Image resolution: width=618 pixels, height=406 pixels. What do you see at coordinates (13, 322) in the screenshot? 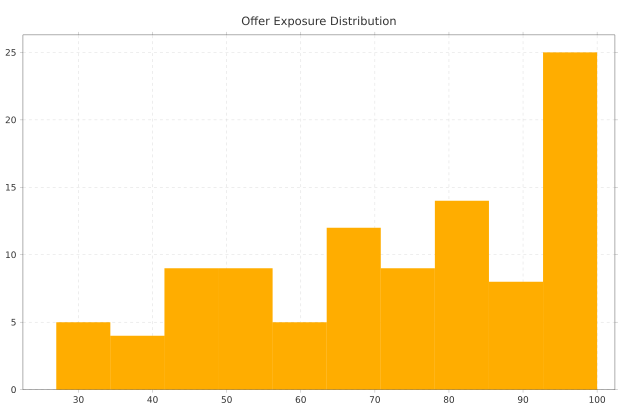
I see `y-tick-label: 5` at bounding box center [13, 322].